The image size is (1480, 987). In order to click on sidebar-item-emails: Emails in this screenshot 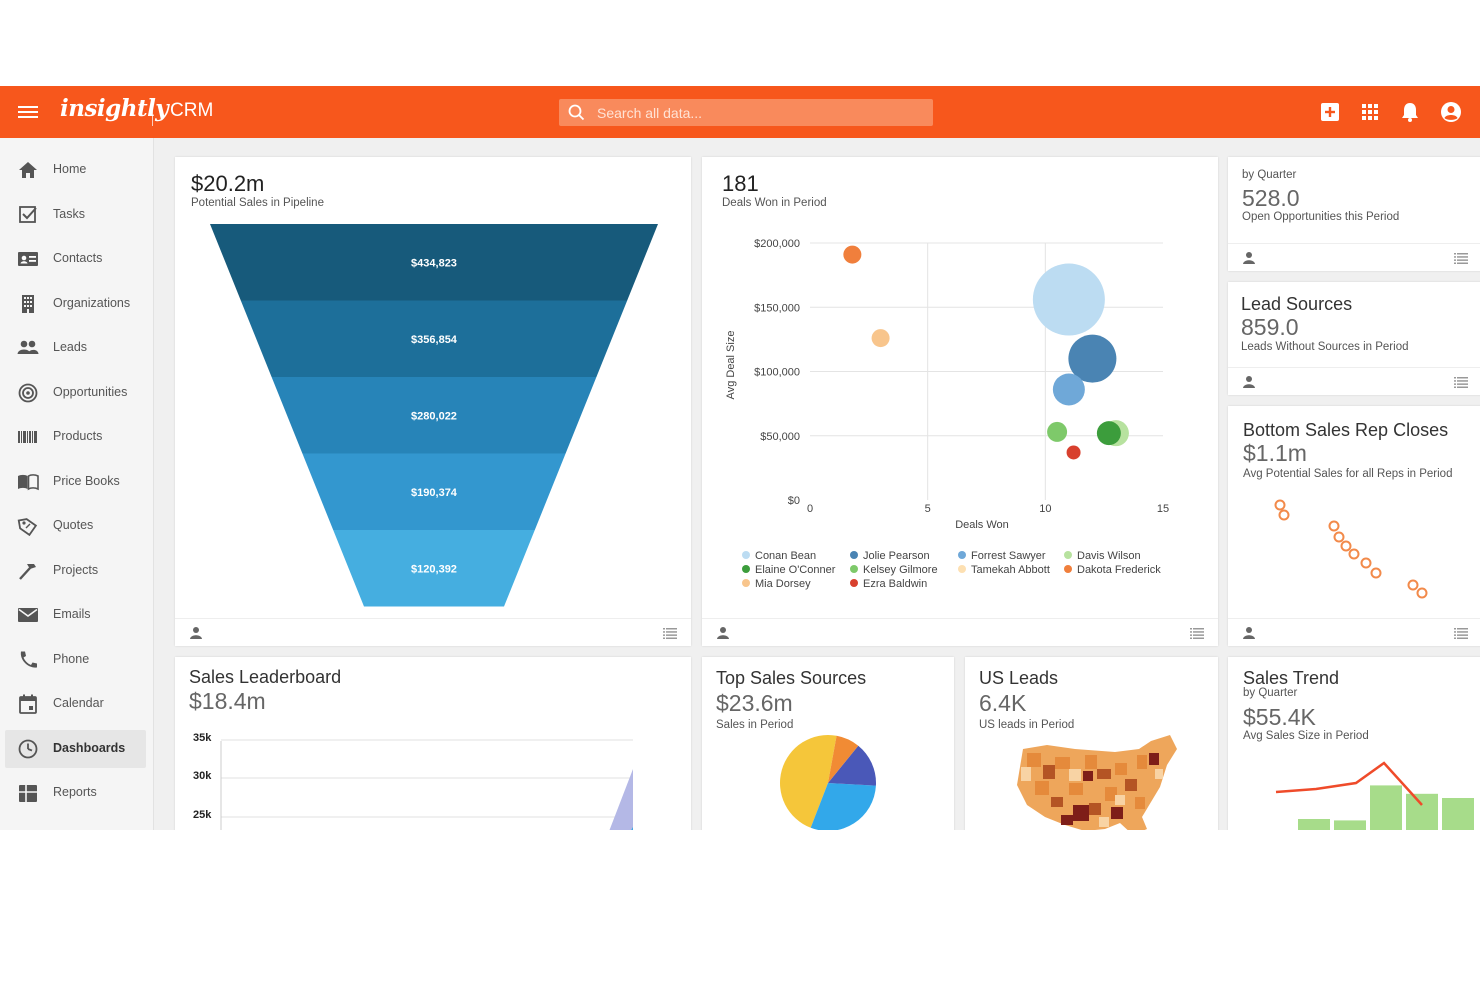, I will do `click(75, 615)`.